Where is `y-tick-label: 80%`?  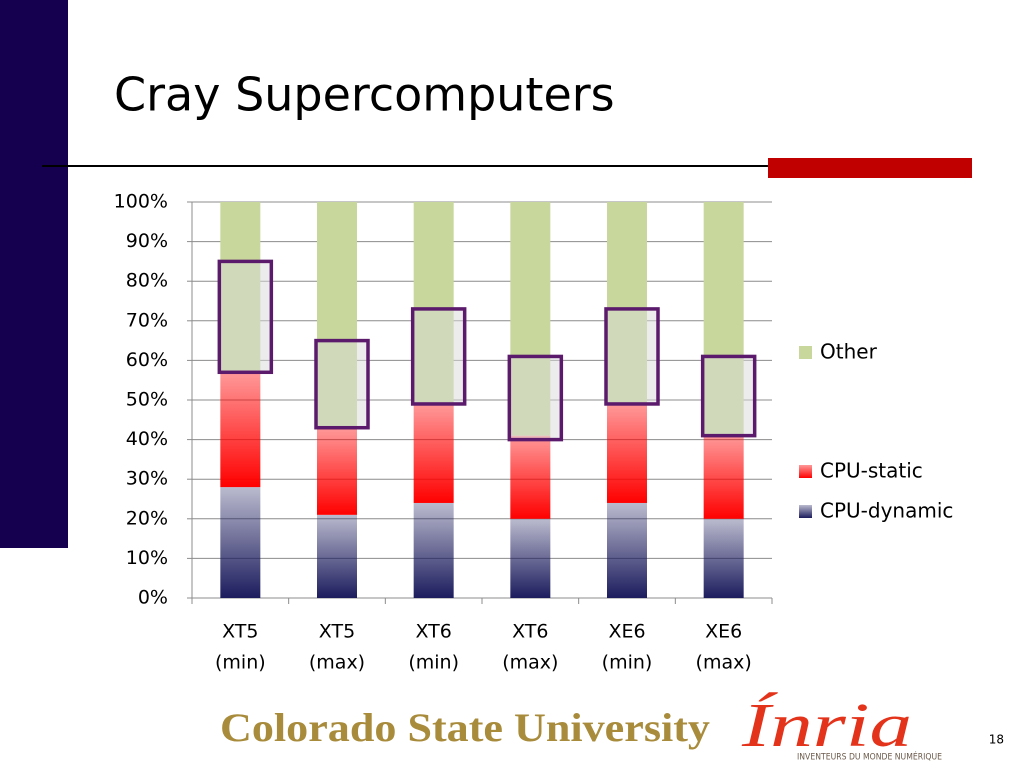
y-tick-label: 80% is located at coordinates (147, 281).